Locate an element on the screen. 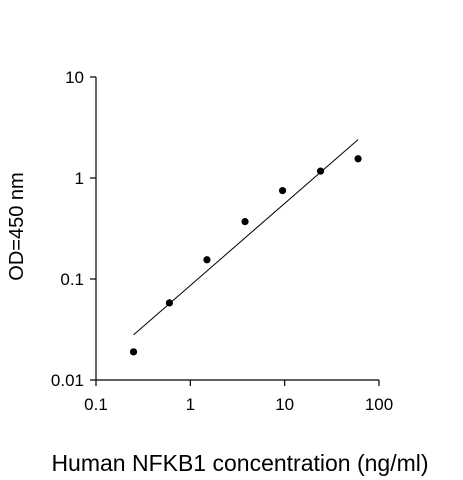  x-axis-title: Human NFKB1 concentration (ng/ml) is located at coordinates (239, 463).